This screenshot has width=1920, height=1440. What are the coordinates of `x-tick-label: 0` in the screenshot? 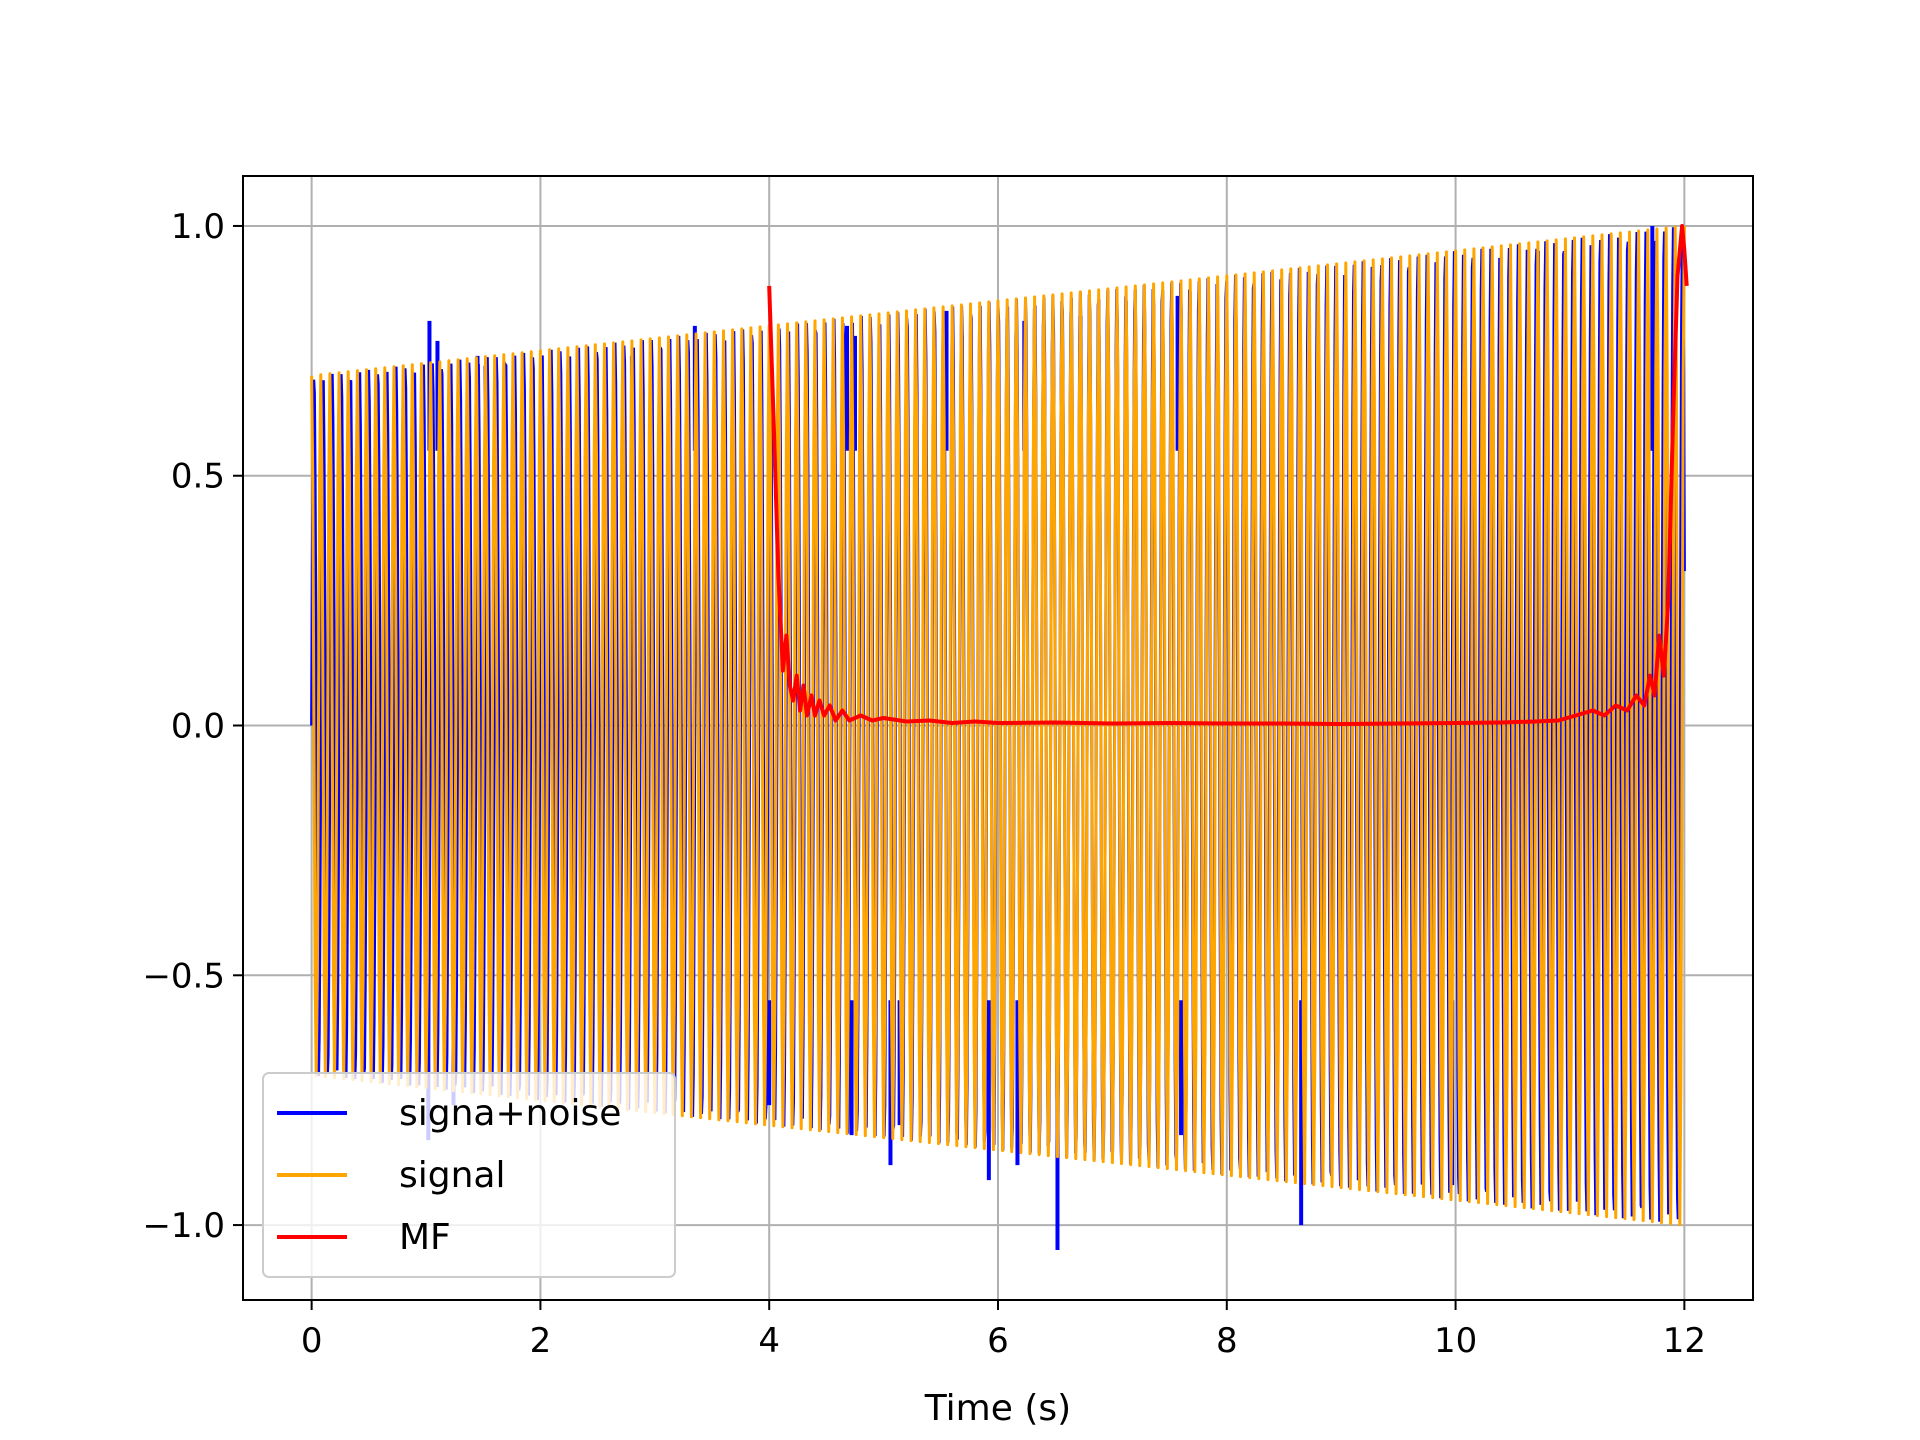 It's located at (312, 1341).